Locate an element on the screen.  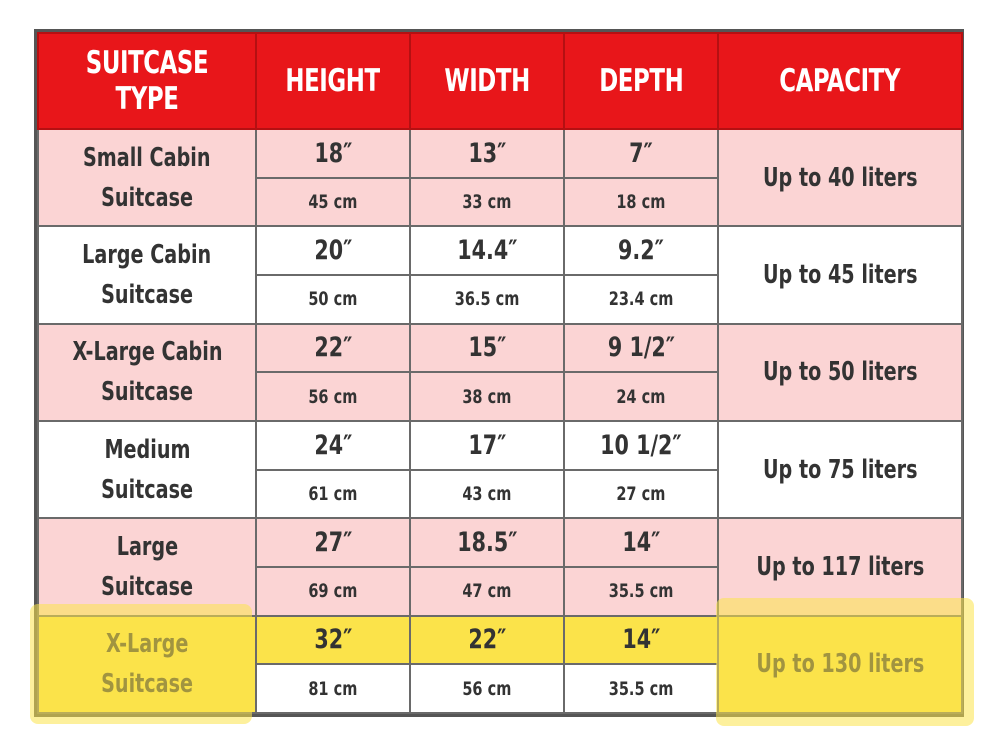
height-inches-cell: 18″ is located at coordinates (333, 153).